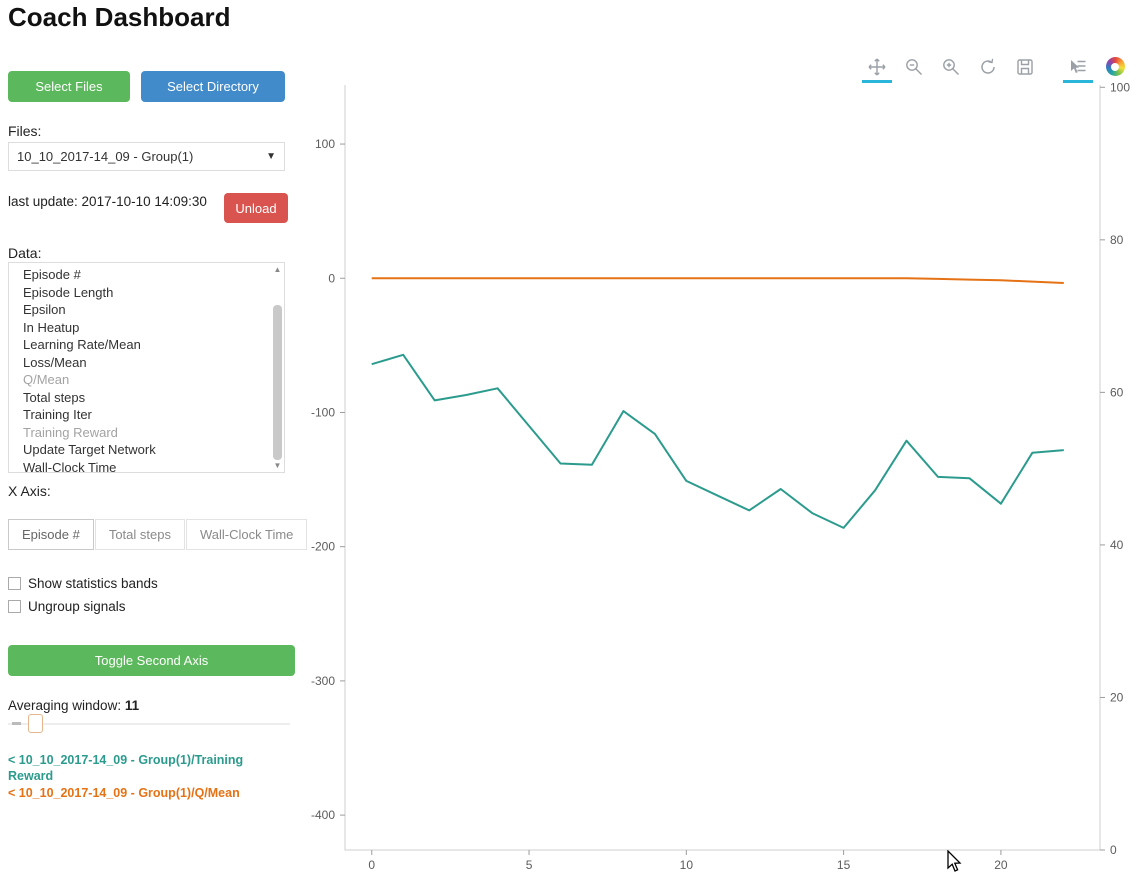 The width and height of the screenshot is (1142, 881). I want to click on data-list-item-6: Q/Mean, so click(46, 379).